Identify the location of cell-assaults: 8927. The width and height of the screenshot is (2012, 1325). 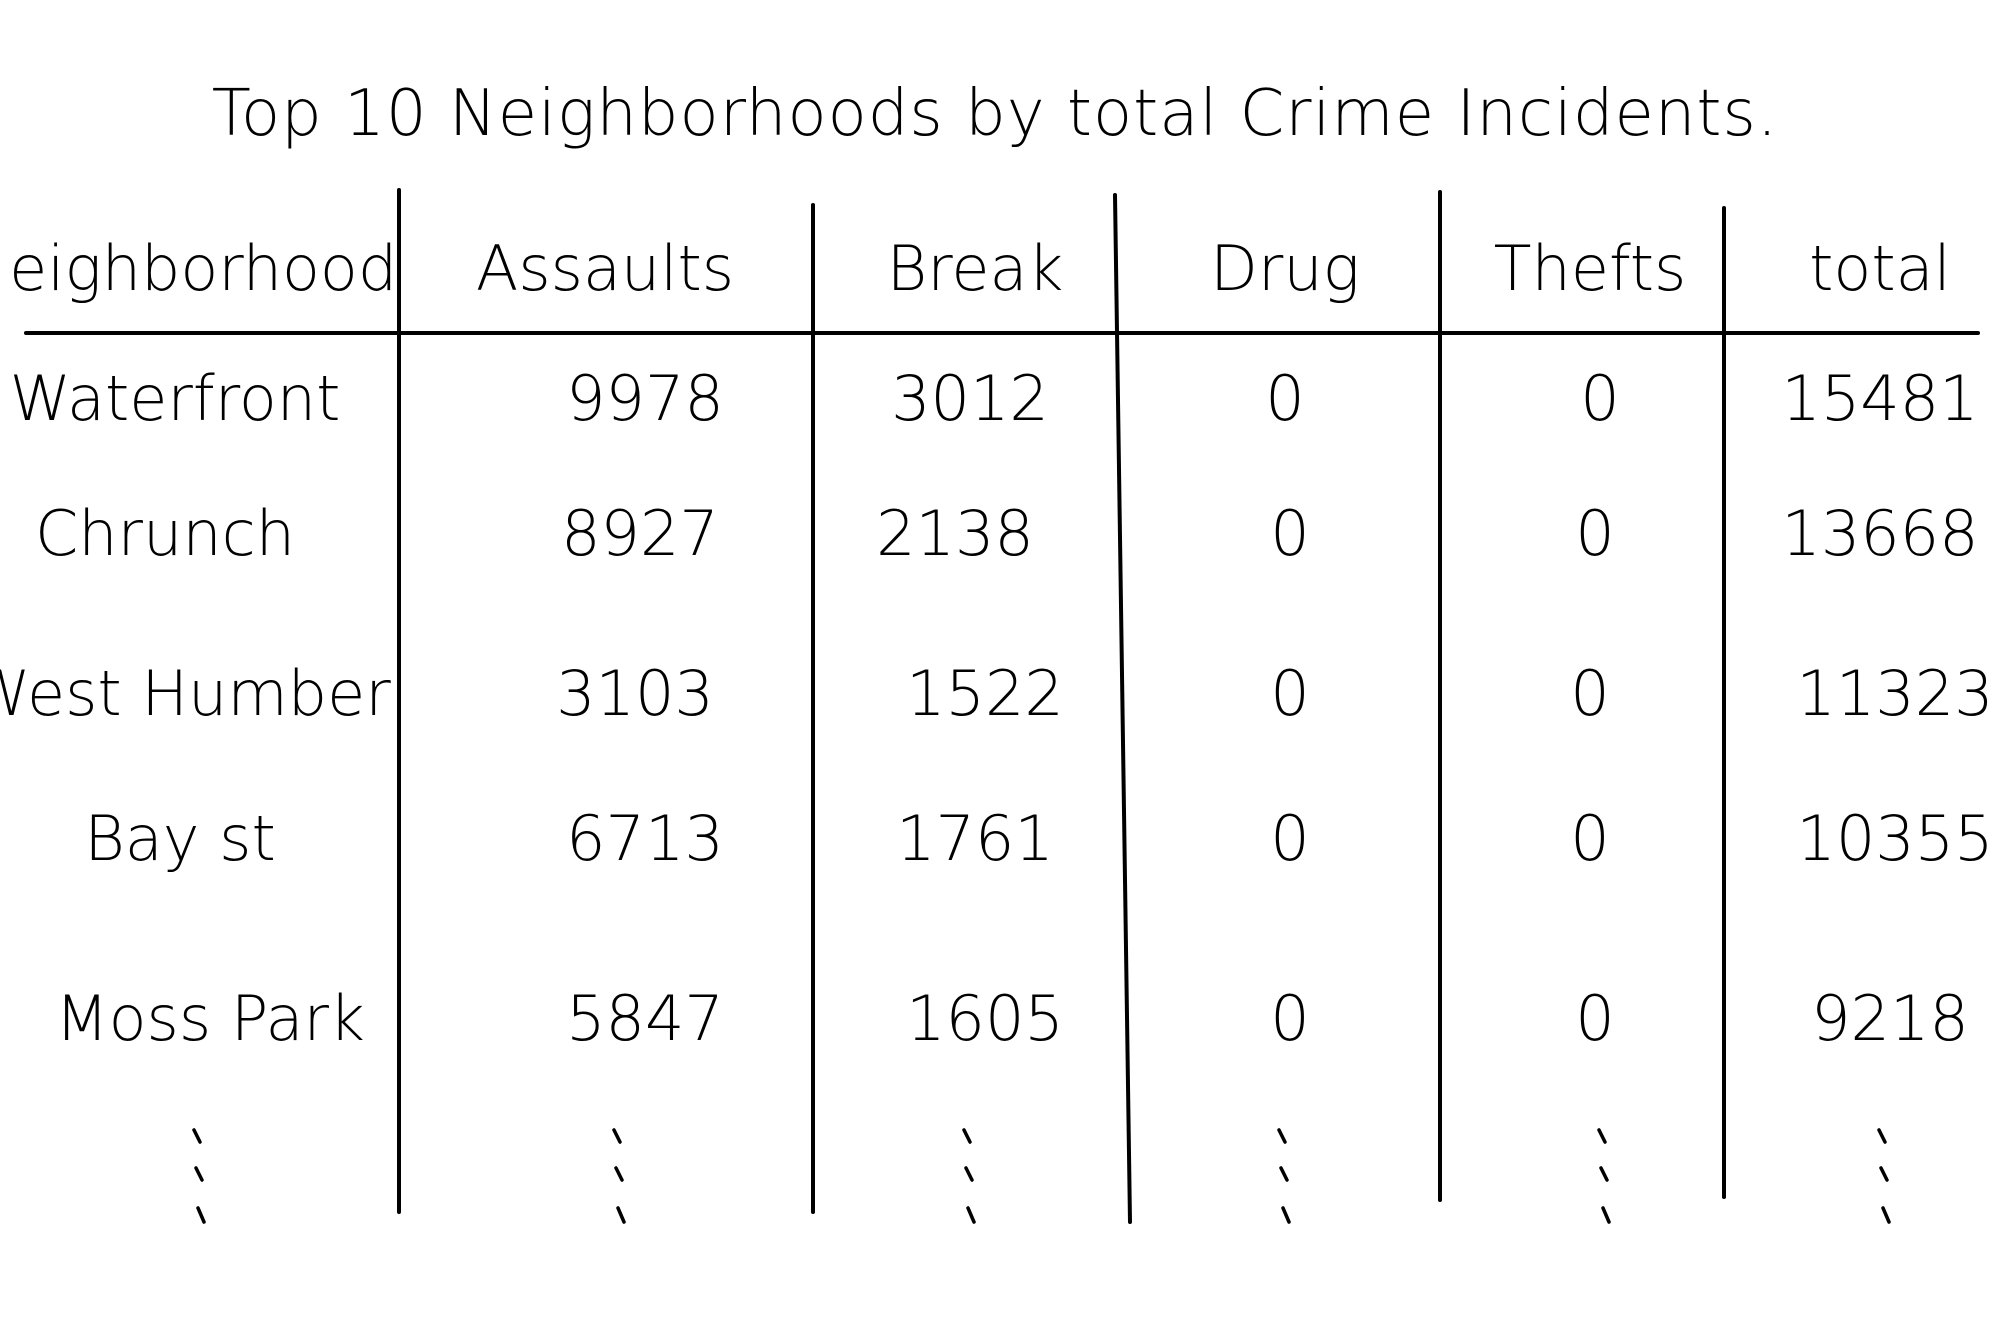
(640, 533).